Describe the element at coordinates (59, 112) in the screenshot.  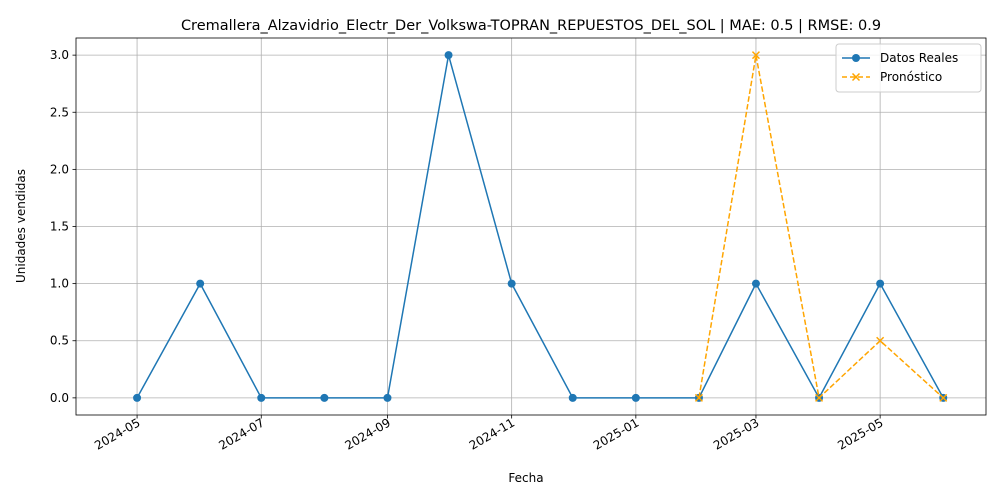
I see `y-tick-label: 2.5` at that location.